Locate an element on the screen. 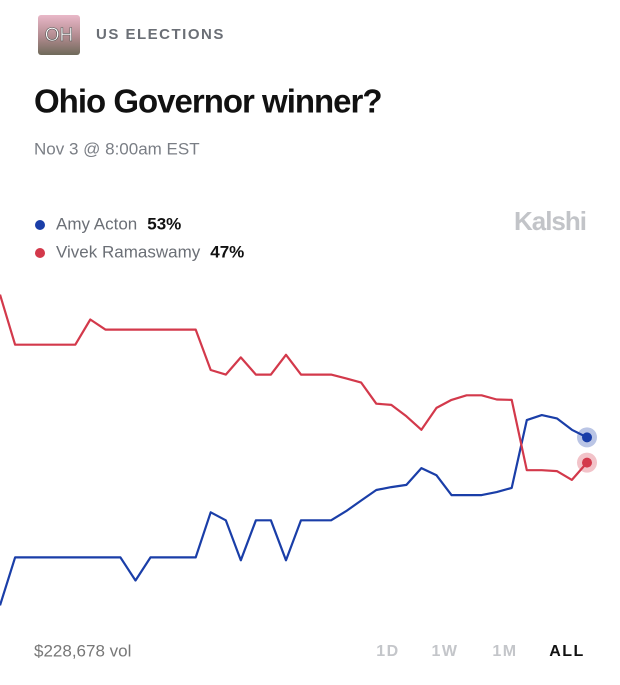  category: US ELECTIONS is located at coordinates (160, 34).